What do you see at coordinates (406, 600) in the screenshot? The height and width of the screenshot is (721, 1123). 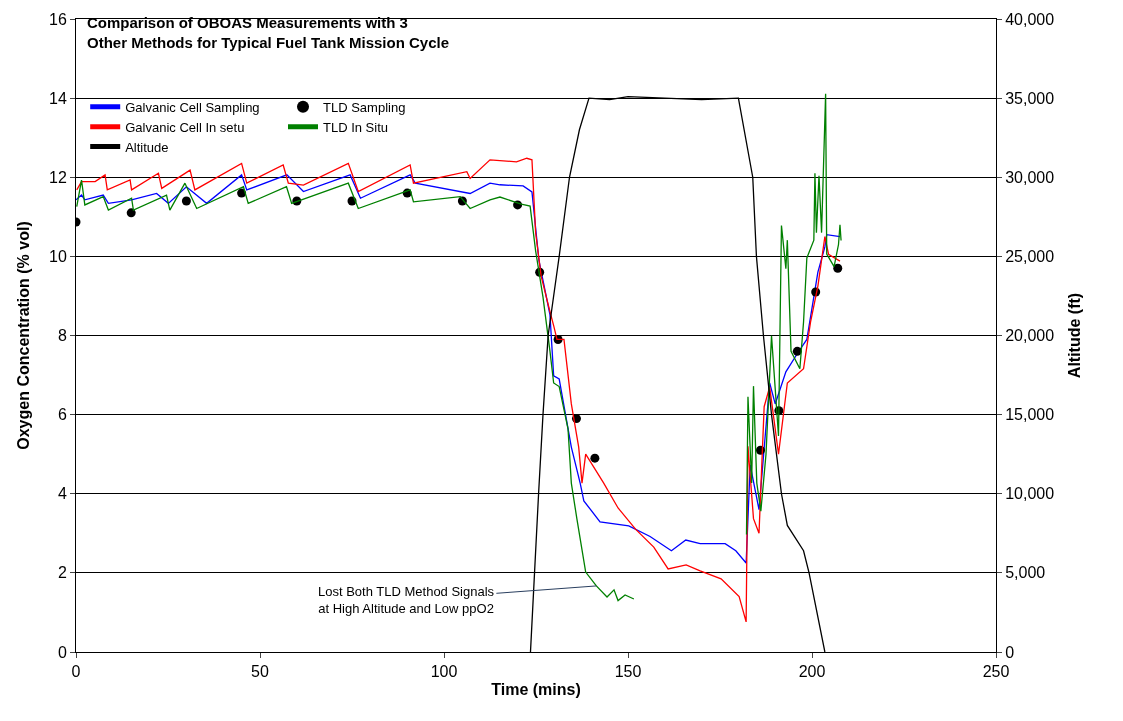 I see `annotation: Lost Both TLD Method Signals at High Altitude and Low ppO2` at bounding box center [406, 600].